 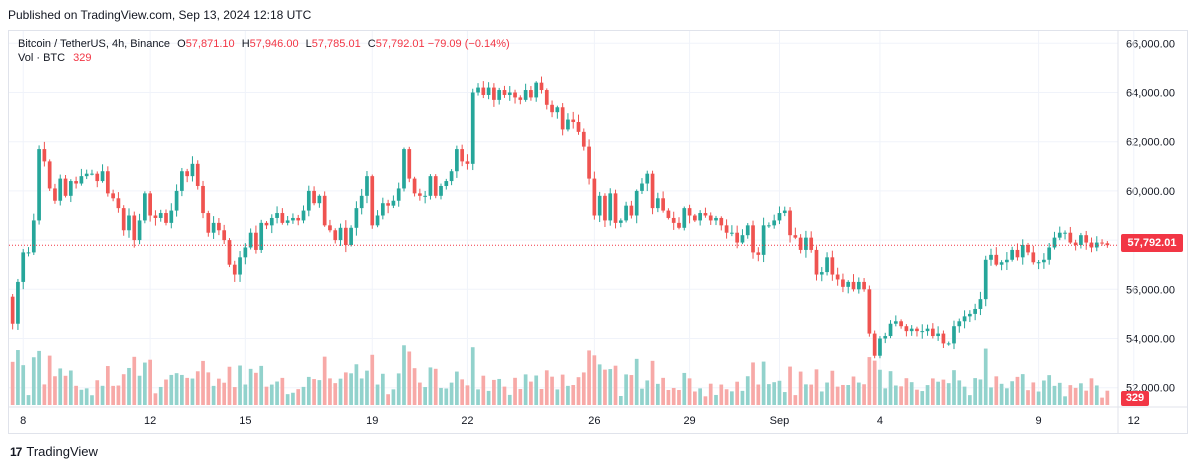 What do you see at coordinates (54, 451) in the screenshot?
I see `brand: 17 TradingView` at bounding box center [54, 451].